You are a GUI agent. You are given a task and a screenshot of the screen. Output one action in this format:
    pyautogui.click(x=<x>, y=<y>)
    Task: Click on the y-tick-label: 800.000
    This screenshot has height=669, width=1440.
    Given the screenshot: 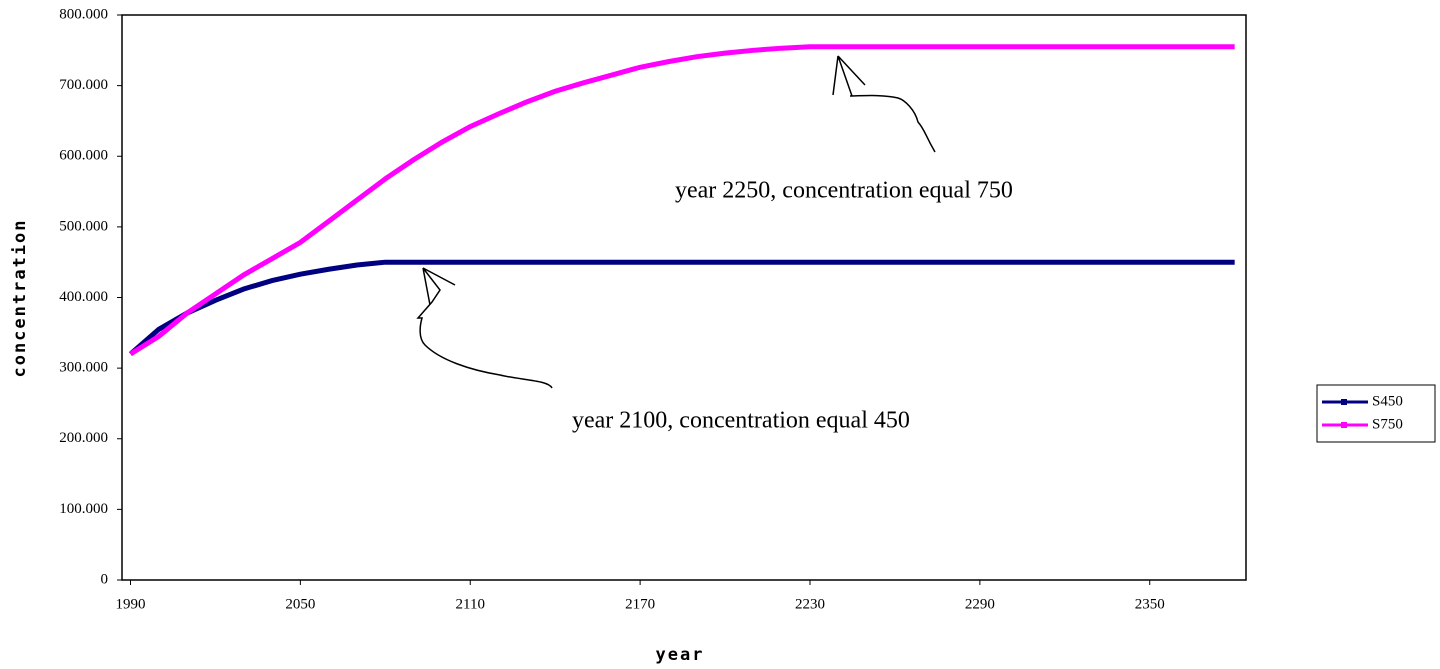 What is the action you would take?
    pyautogui.click(x=83, y=14)
    